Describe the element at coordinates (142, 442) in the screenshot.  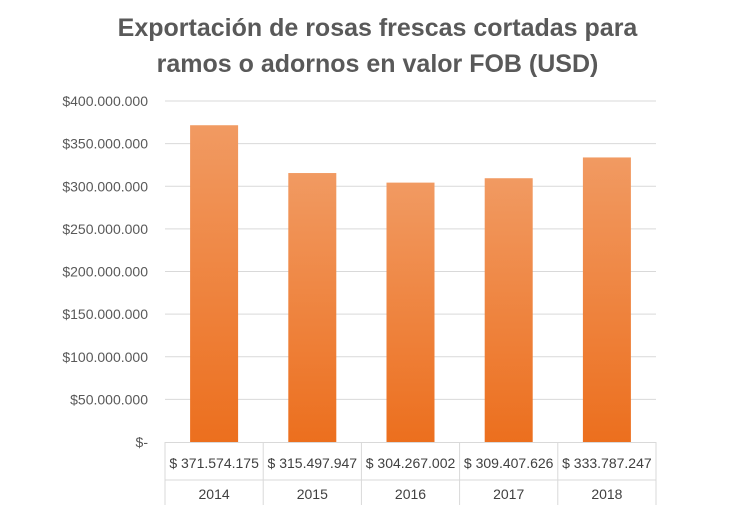
I see `y-tick-label: $-` at that location.